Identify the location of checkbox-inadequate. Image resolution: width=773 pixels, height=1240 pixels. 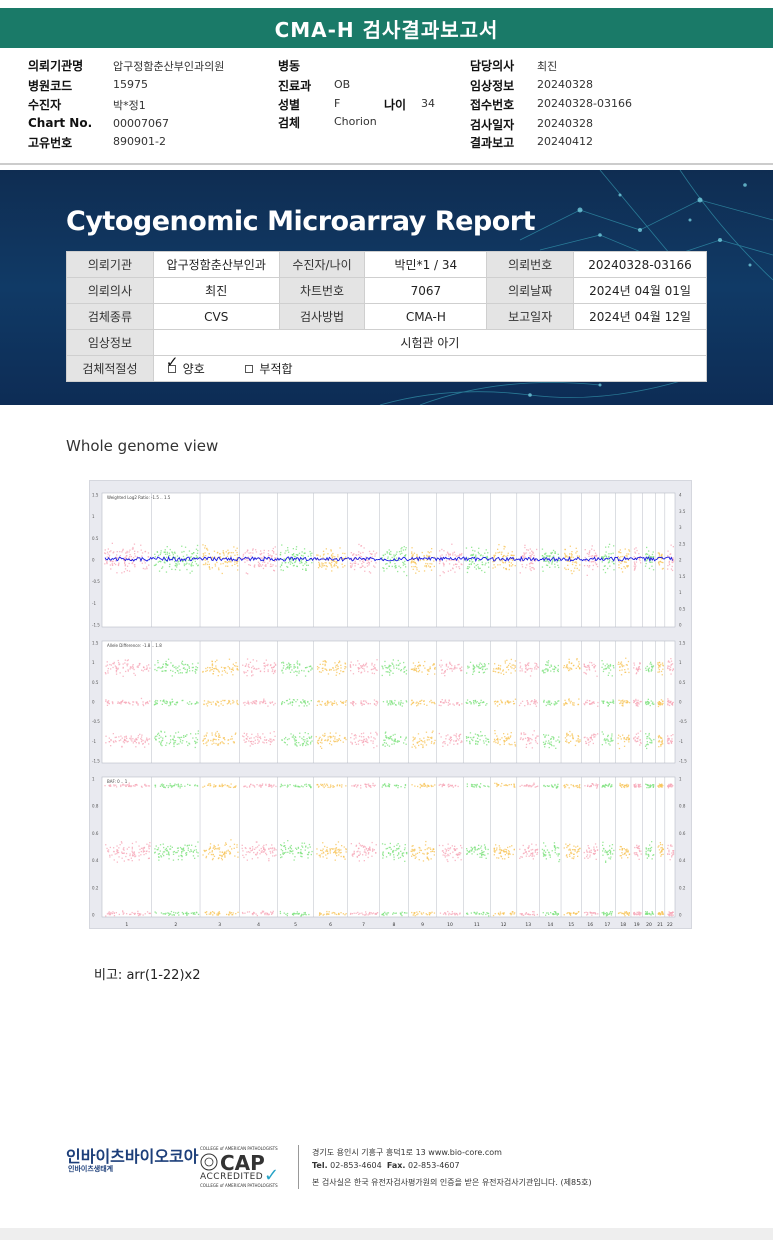
(248, 368).